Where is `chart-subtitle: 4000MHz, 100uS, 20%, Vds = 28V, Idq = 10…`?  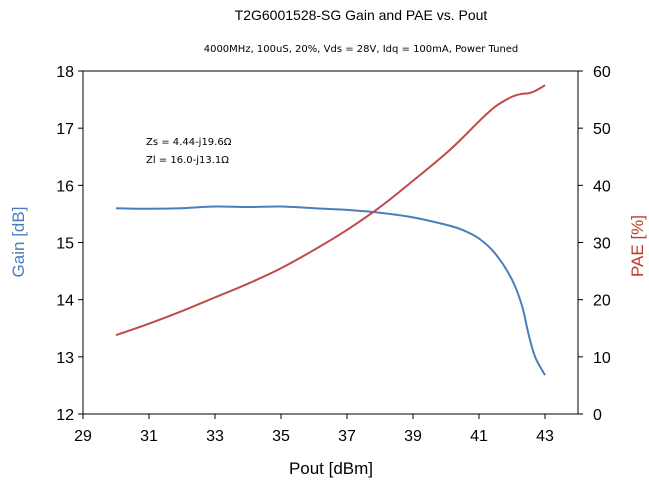
chart-subtitle: 4000MHz, 100uS, 20%, Vds = 28V, Idq = 10… is located at coordinates (361, 49).